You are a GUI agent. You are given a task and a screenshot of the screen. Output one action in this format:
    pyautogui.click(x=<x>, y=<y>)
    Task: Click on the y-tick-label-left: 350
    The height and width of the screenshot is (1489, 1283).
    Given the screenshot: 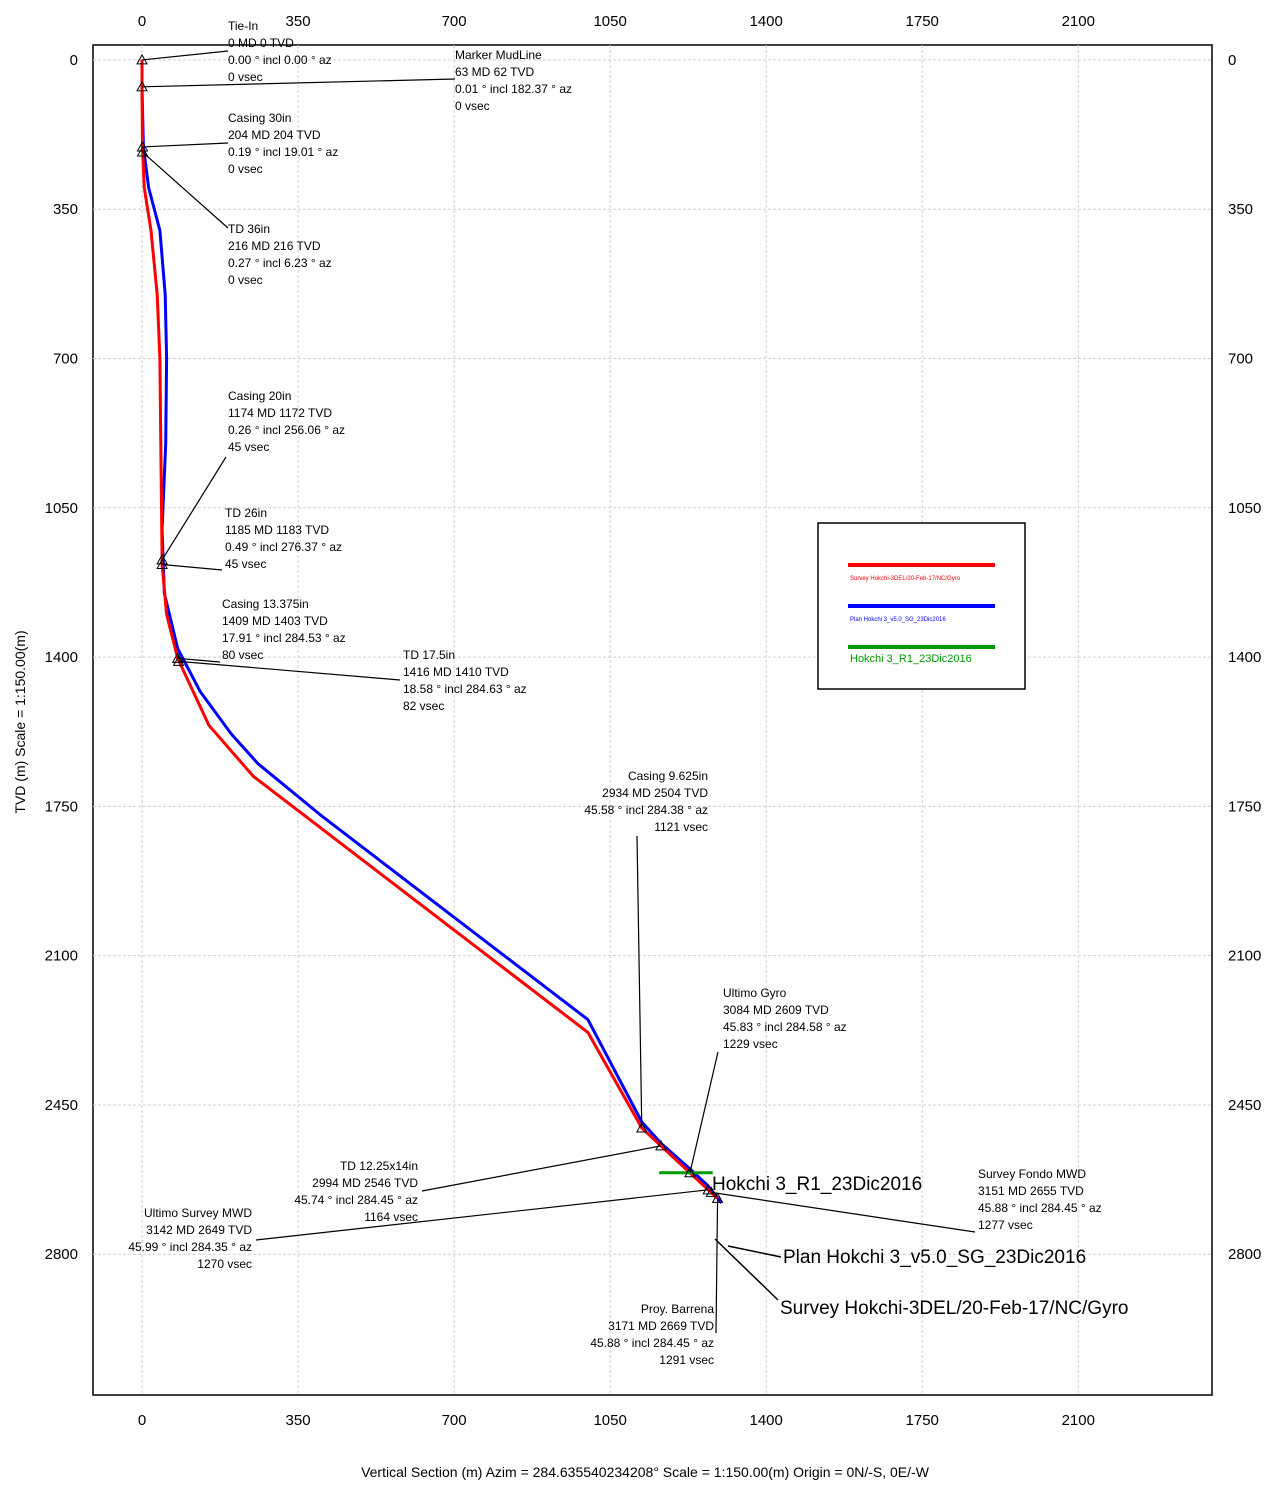 What is the action you would take?
    pyautogui.click(x=65, y=209)
    